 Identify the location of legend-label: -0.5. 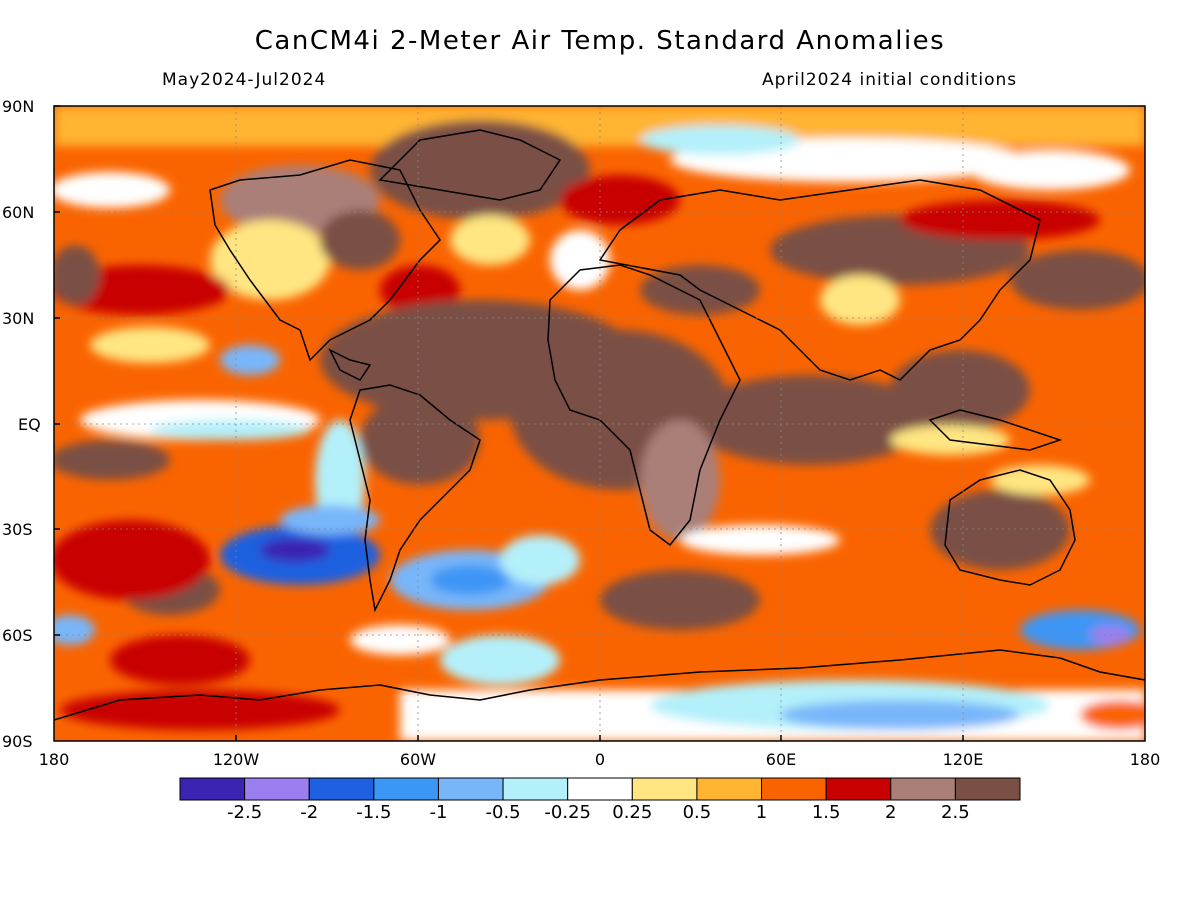
(503, 812).